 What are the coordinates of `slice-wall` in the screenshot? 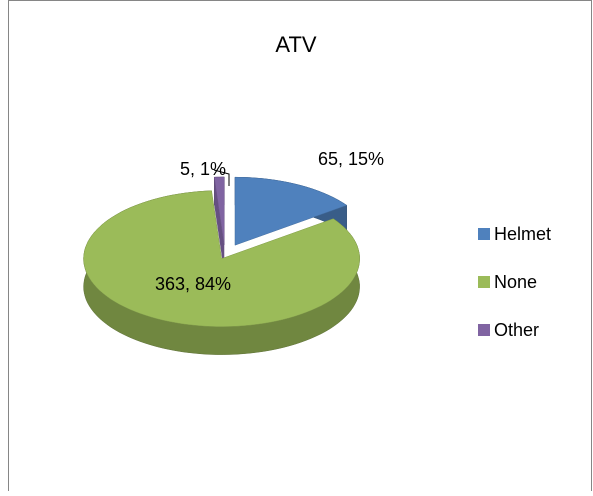 It's located at (219, 225).